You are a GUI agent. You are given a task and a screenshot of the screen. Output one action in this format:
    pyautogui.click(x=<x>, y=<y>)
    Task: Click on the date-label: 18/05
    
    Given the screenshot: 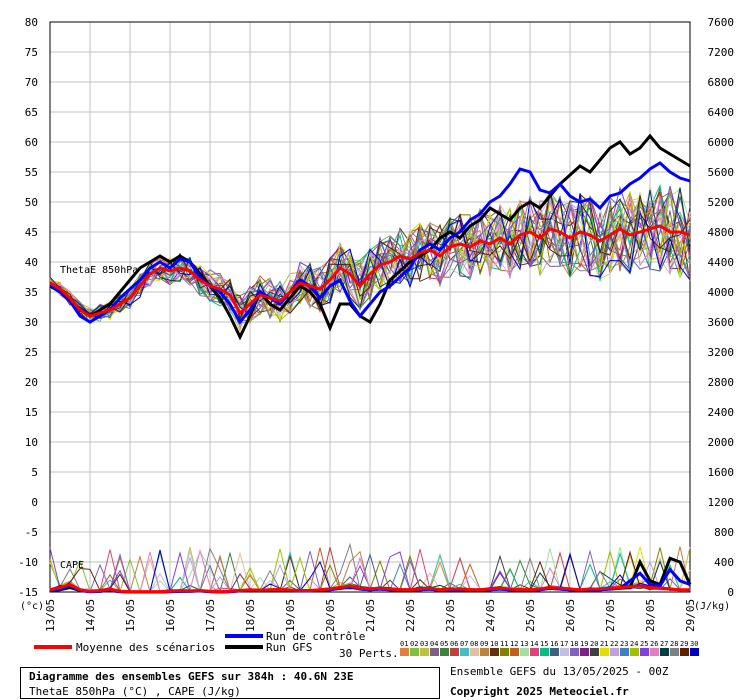 What is the action you would take?
    pyautogui.click(x=250, y=615)
    